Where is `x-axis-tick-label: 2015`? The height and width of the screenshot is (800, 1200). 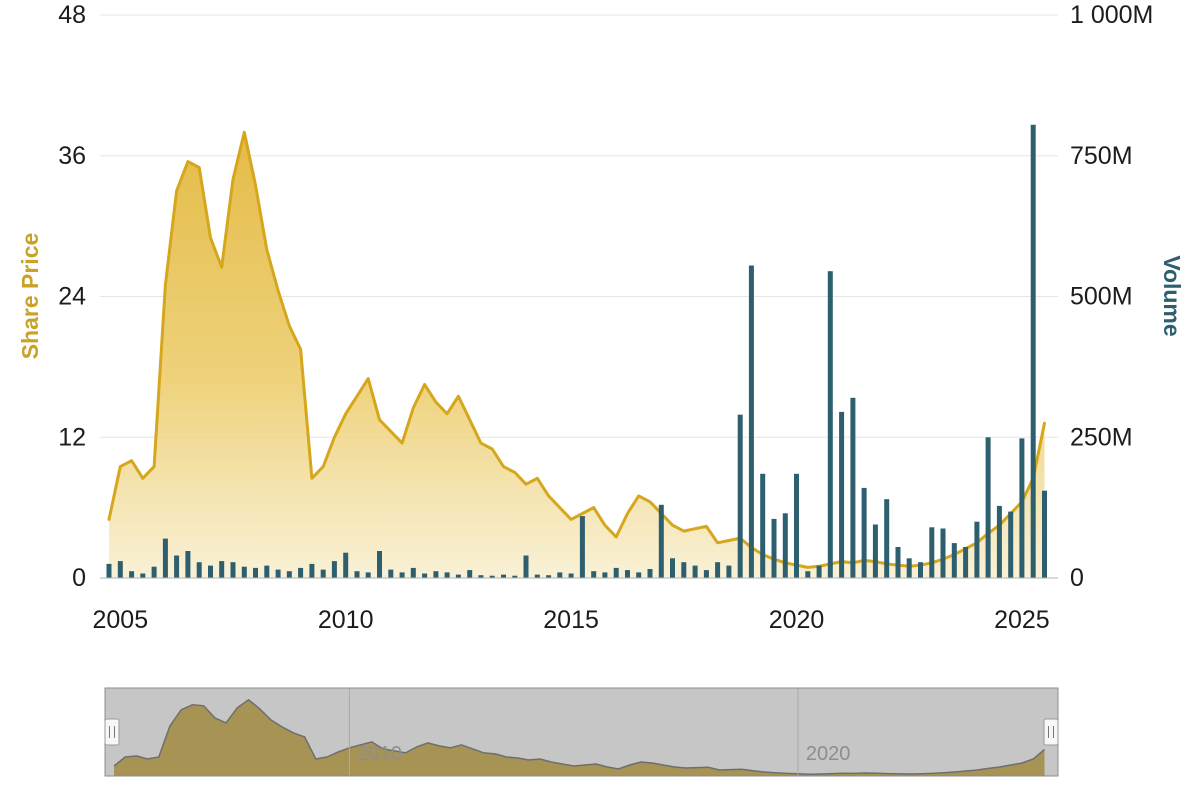
x-axis-tick-label: 2015 is located at coordinates (571, 620).